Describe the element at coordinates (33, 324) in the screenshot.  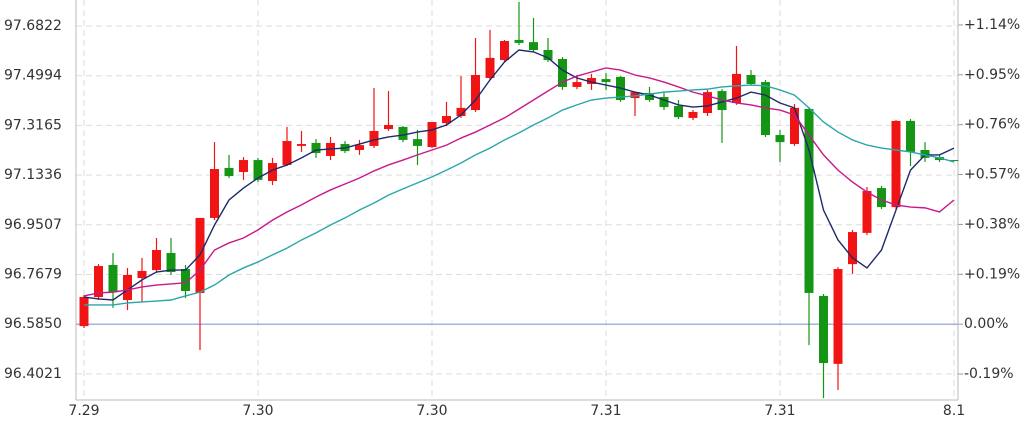
I see `y-tick-label: 96.5850` at that location.